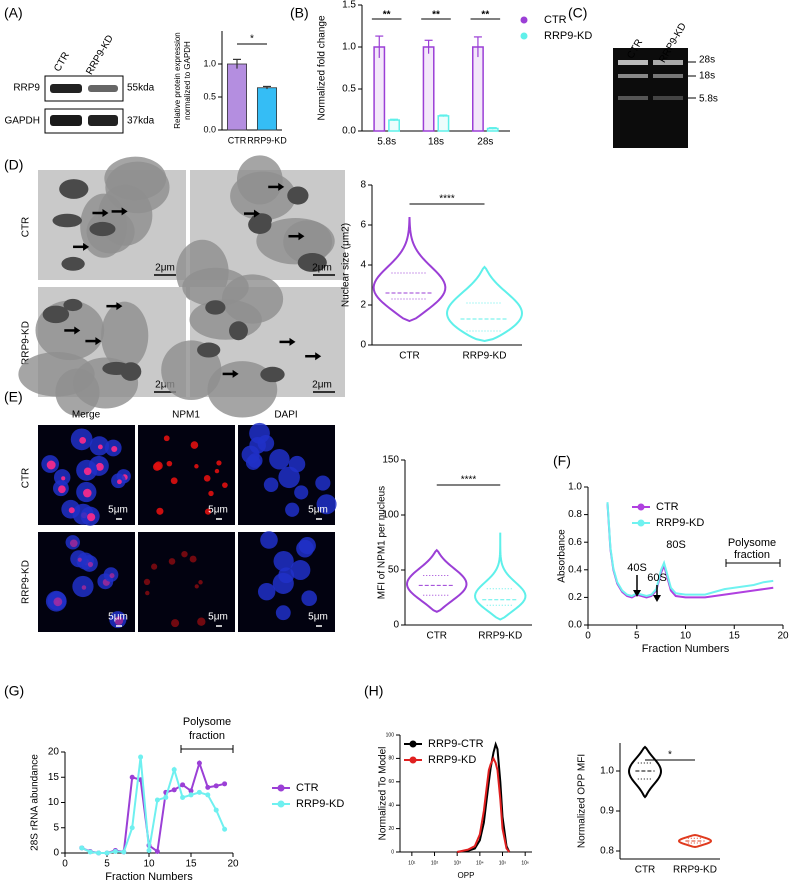 This screenshot has height=882, width=790. What do you see at coordinates (562, 556) in the screenshot?
I see `y-axis-title: Absorbance` at bounding box center [562, 556].